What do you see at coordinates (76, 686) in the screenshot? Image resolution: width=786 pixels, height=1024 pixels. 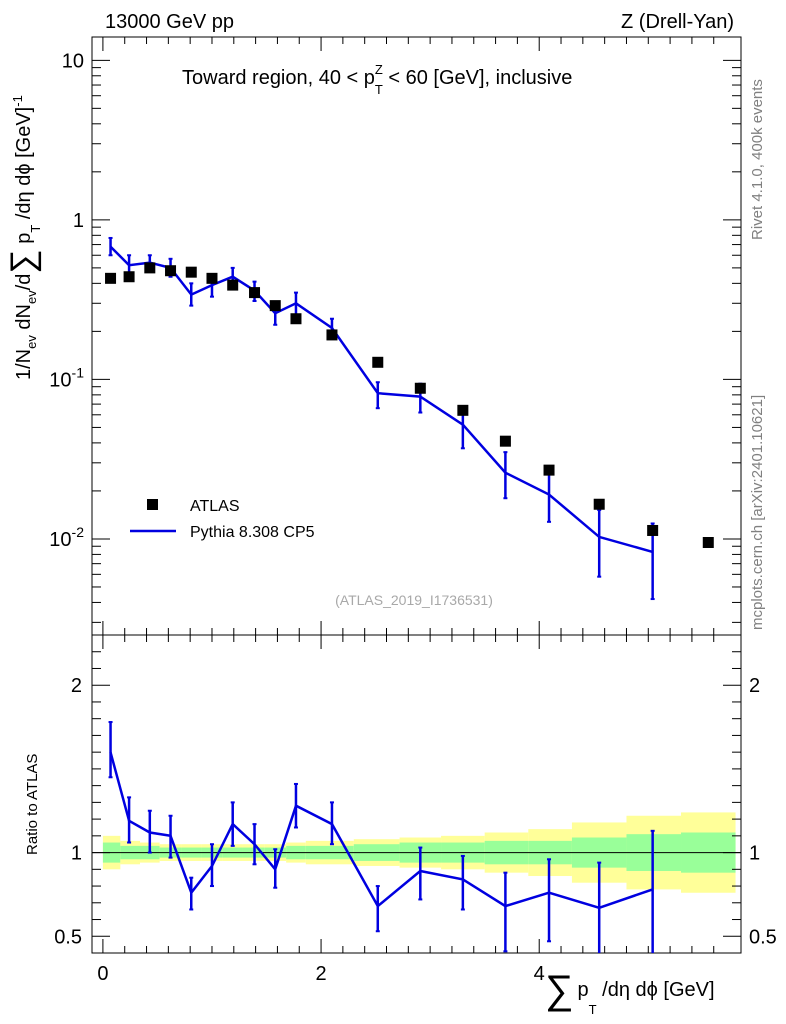 I see `ratio-ytick-label: 2` at bounding box center [76, 686].